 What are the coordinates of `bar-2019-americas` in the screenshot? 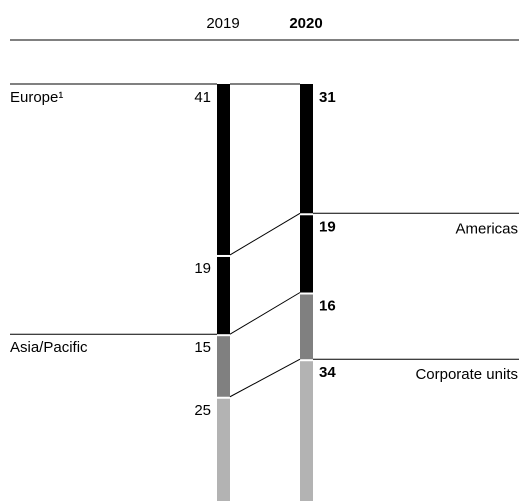 It's located at (223, 295).